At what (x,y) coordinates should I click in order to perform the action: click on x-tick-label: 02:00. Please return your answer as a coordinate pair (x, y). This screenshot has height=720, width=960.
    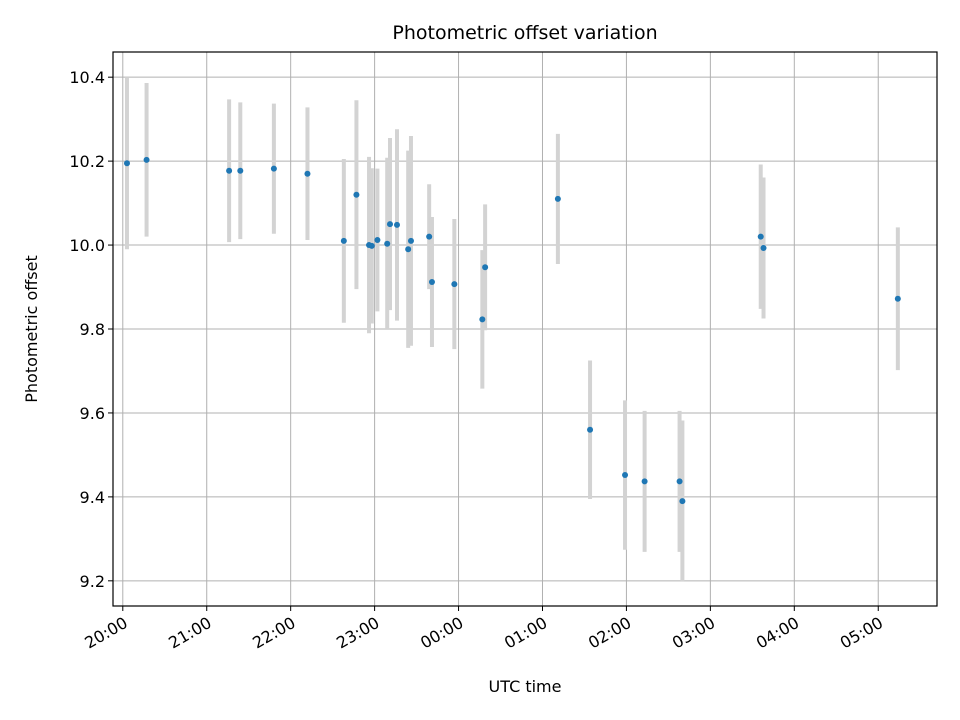
    Looking at the image, I should click on (609, 633).